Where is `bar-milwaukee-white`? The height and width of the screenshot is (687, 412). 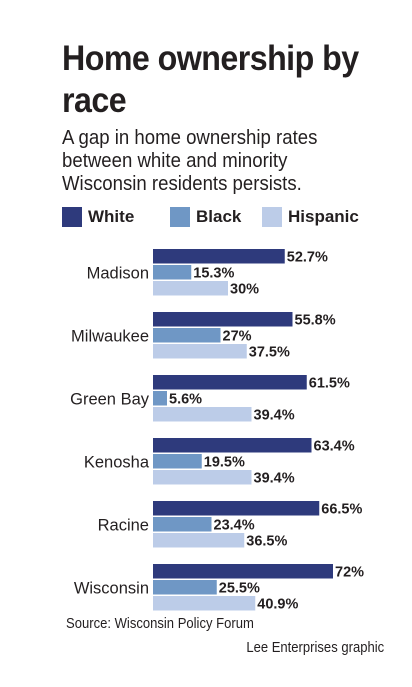 bar-milwaukee-white is located at coordinates (223, 319).